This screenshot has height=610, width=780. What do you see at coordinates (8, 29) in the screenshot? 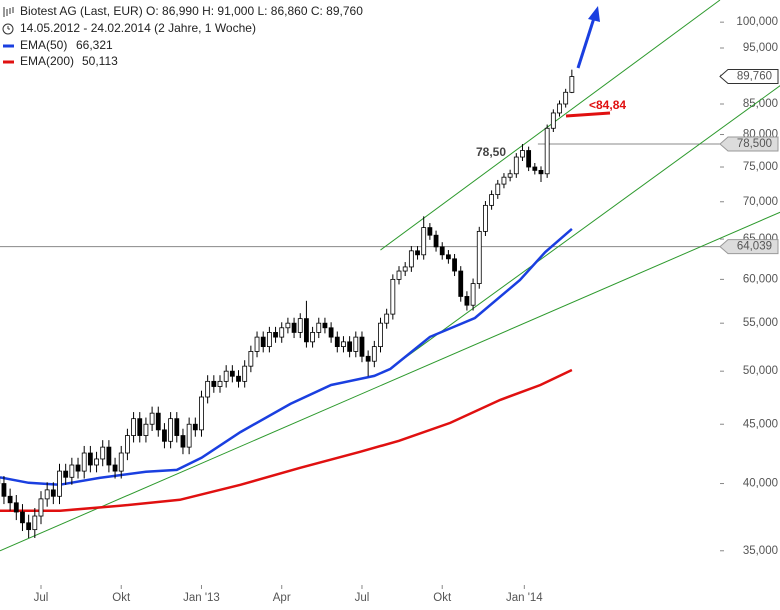
I see `clock-icon` at bounding box center [8, 29].